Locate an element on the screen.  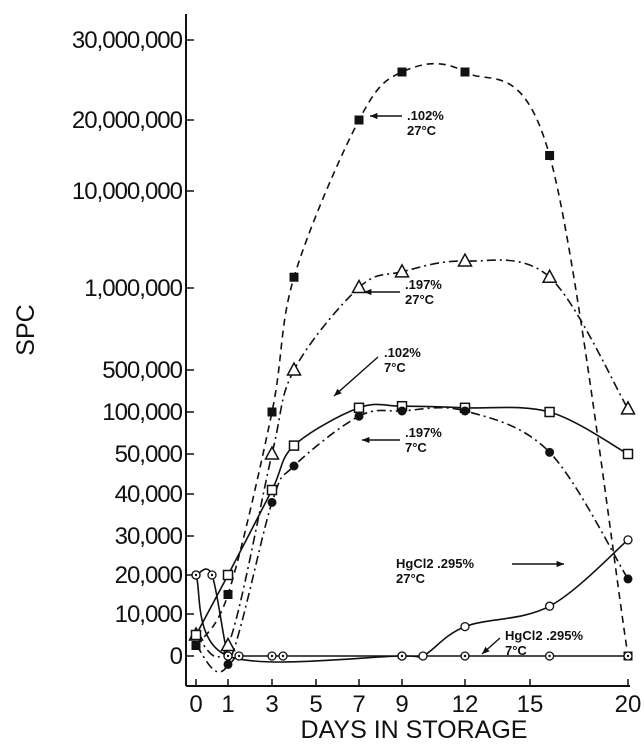
y-tick-label-20-000-000: 20,000,000 is located at coordinates (127, 120).